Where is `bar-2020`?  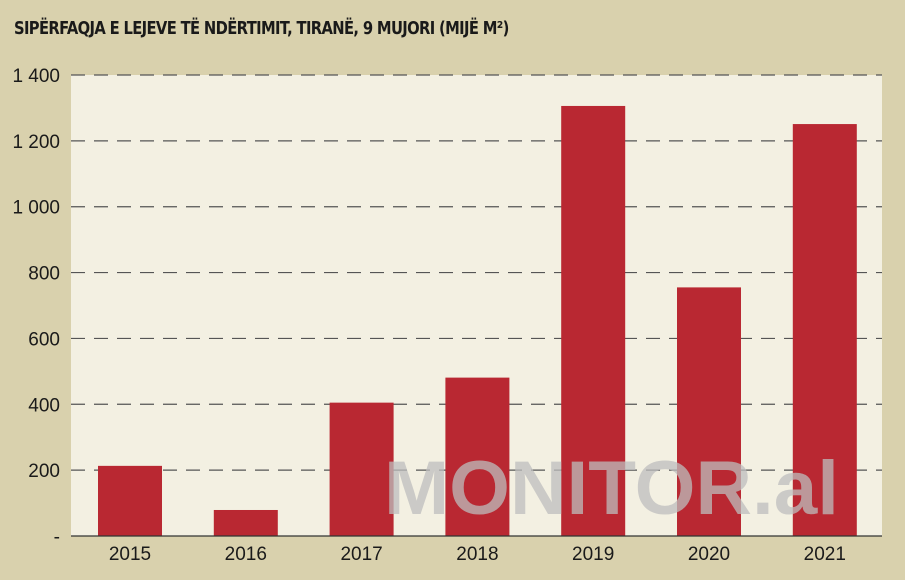
bar-2020 is located at coordinates (709, 411).